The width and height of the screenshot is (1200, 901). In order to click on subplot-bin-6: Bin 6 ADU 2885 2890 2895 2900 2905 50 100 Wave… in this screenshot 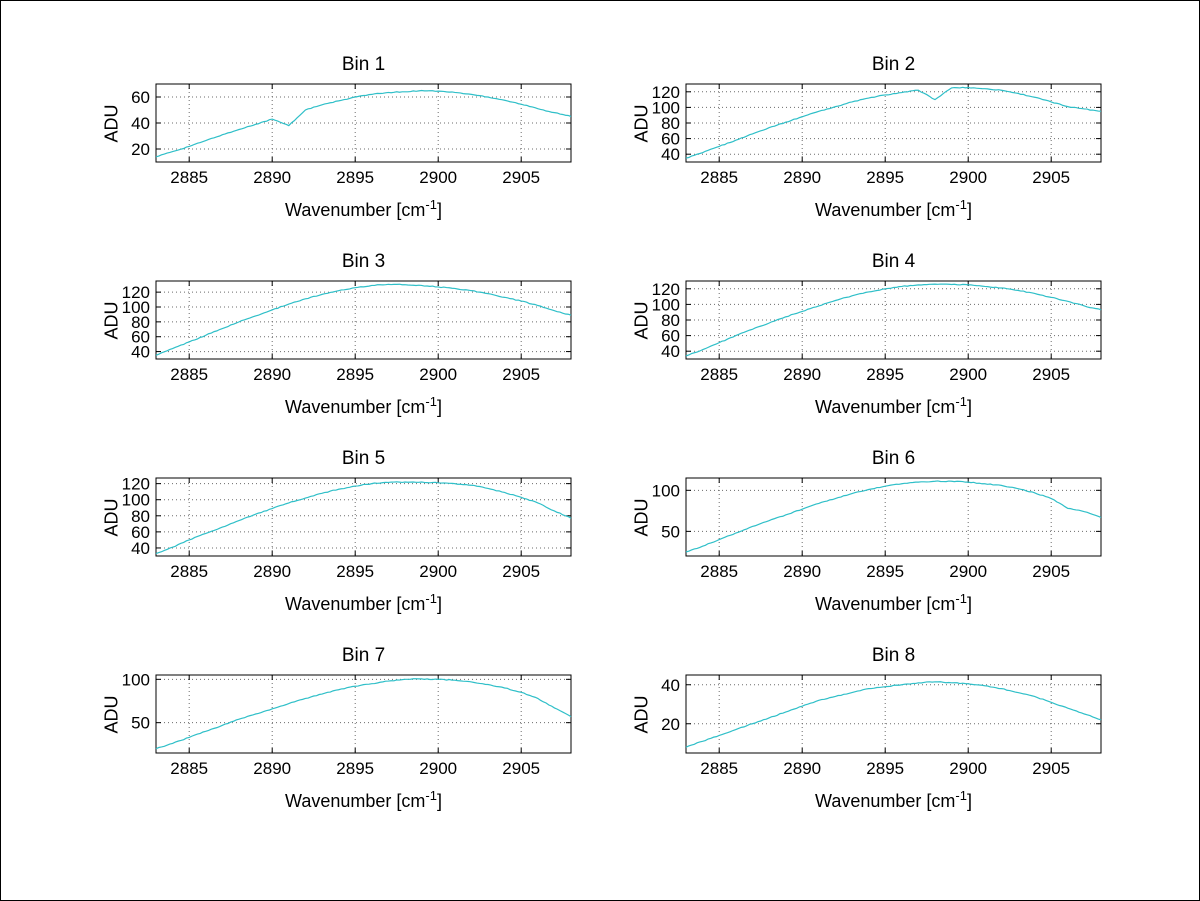, I will do `click(871, 541)`.